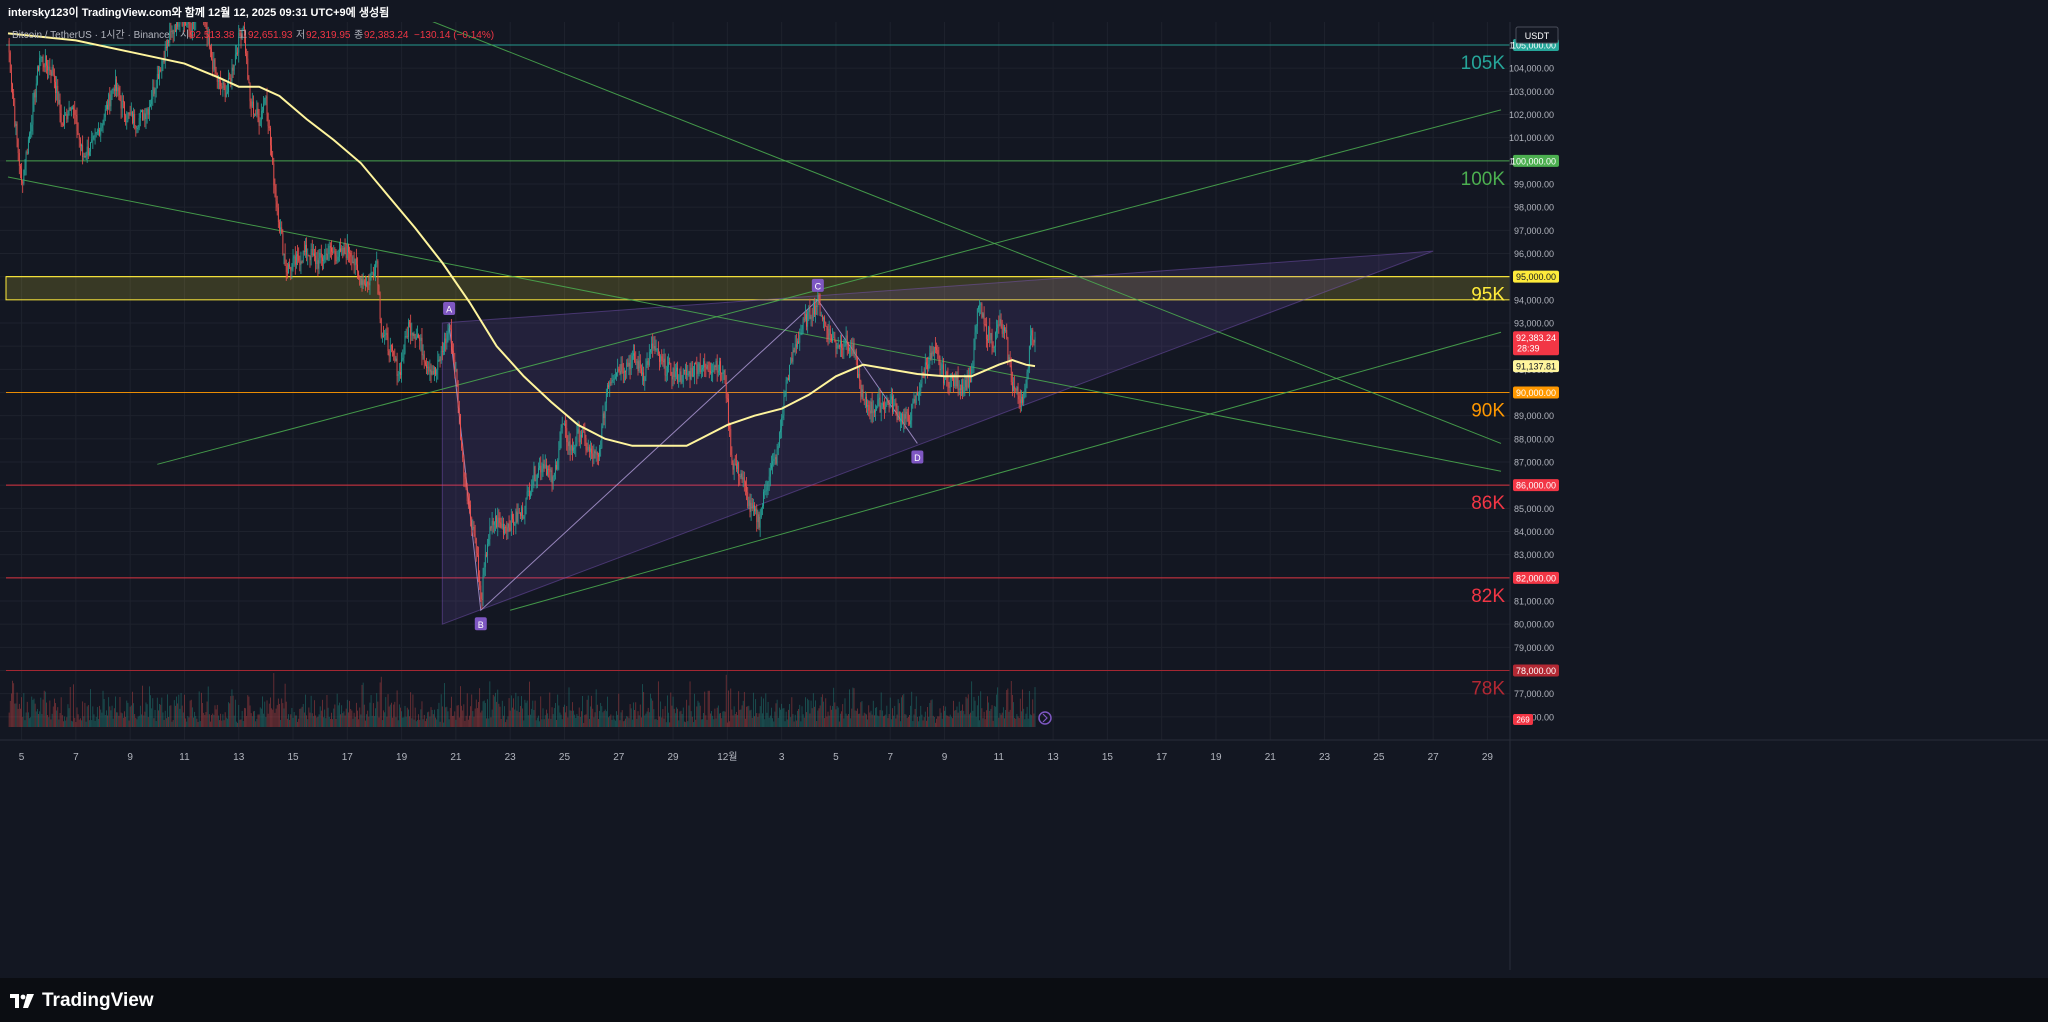 Image resolution: width=2048 pixels, height=1022 pixels. I want to click on price-badge, so click(1536, 366).